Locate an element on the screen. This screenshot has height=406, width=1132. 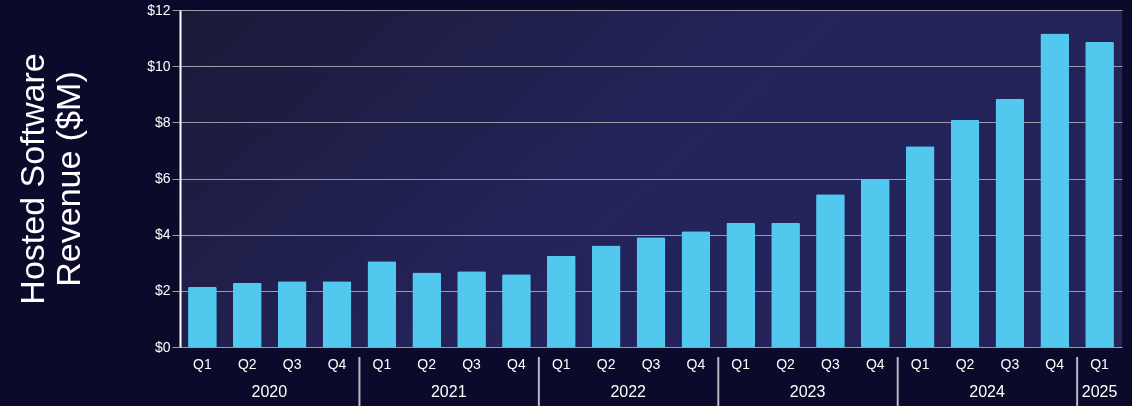
text: 2020 is located at coordinates (269, 391).